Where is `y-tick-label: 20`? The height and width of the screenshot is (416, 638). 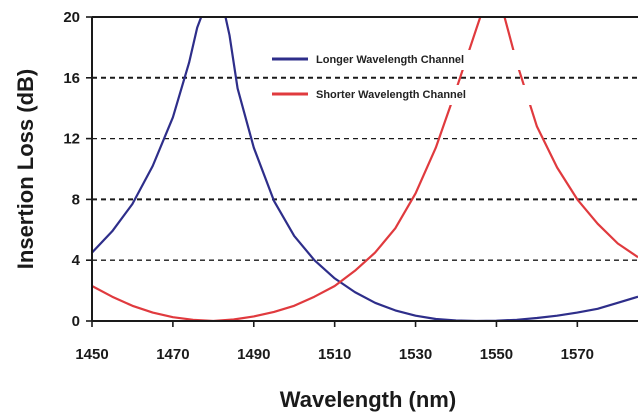
y-tick-label: 20 is located at coordinates (71, 17).